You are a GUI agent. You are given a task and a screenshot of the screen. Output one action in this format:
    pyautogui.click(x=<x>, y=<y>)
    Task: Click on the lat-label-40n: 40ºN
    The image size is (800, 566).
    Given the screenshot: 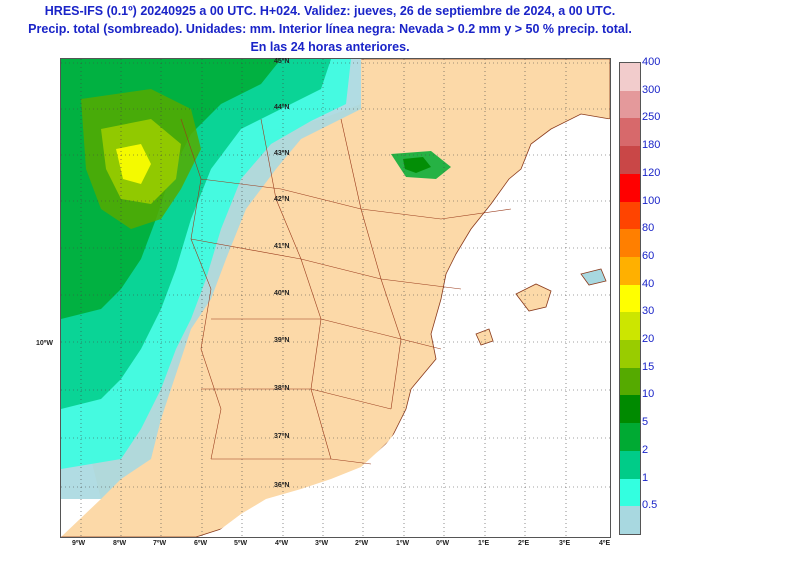 What is the action you would take?
    pyautogui.click(x=282, y=293)
    